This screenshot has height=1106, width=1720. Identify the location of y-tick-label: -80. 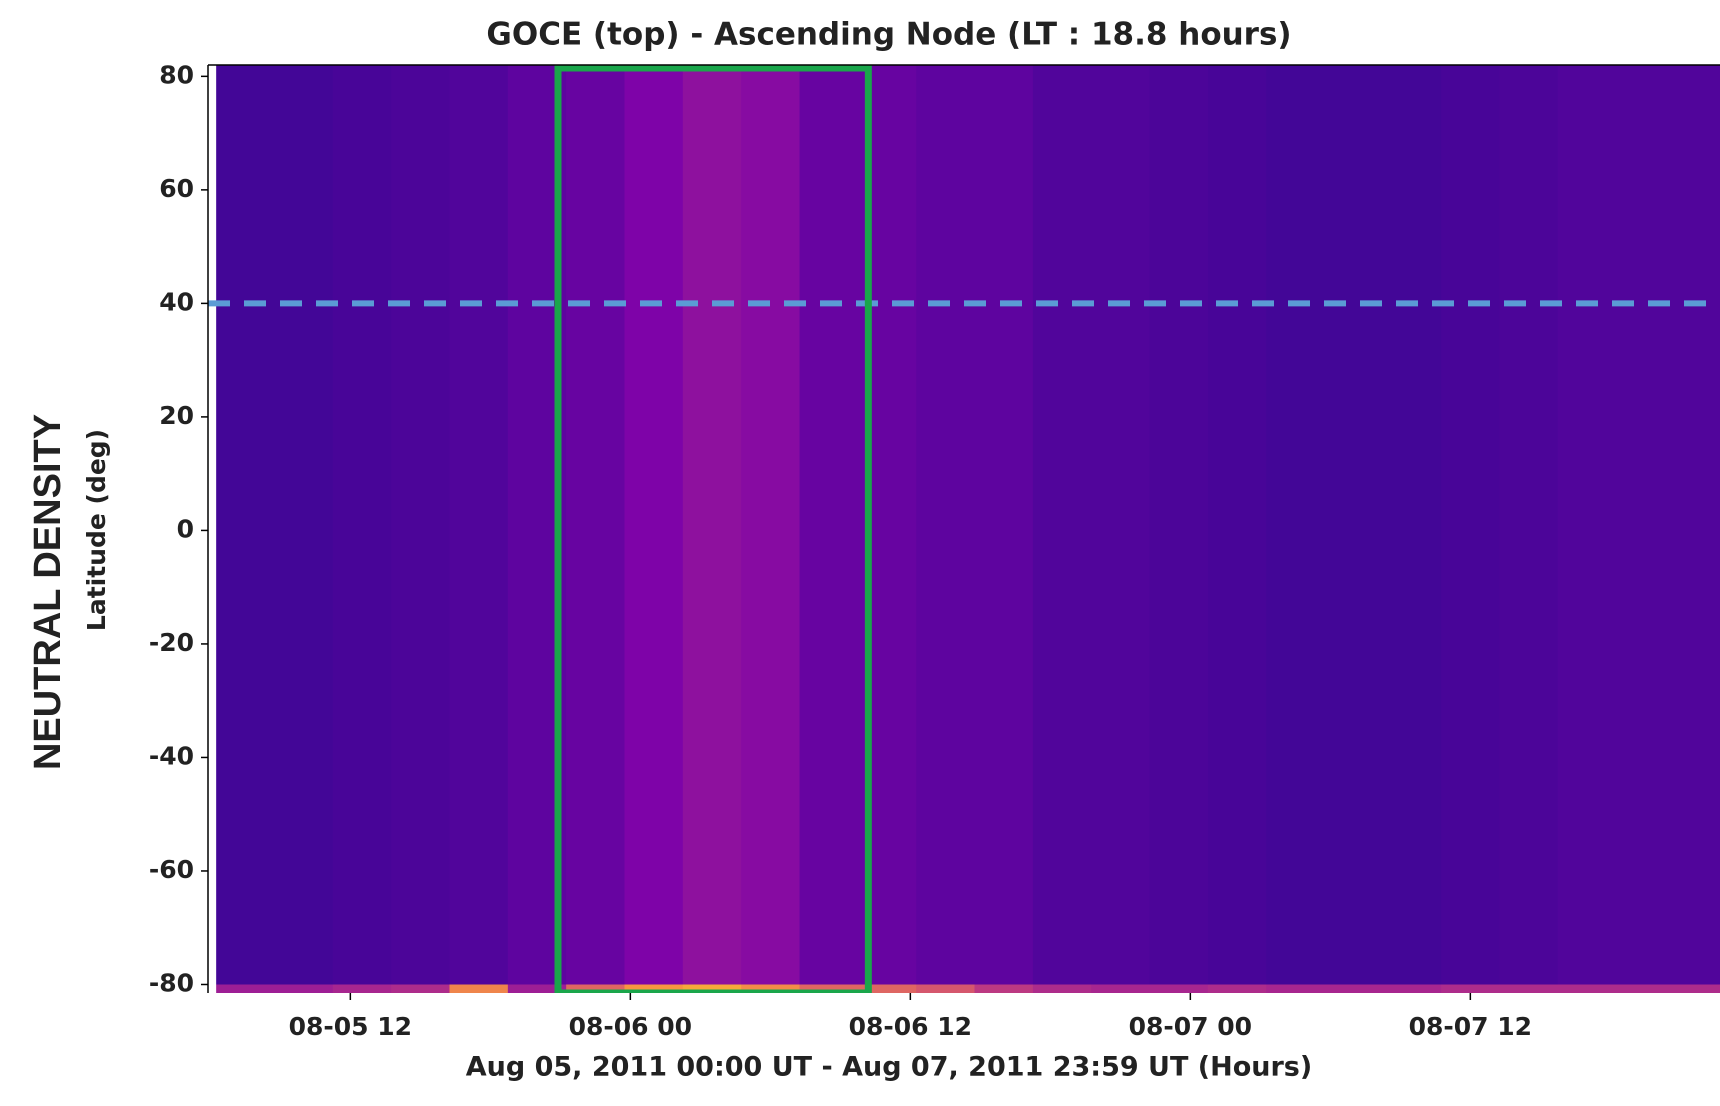
(171, 982).